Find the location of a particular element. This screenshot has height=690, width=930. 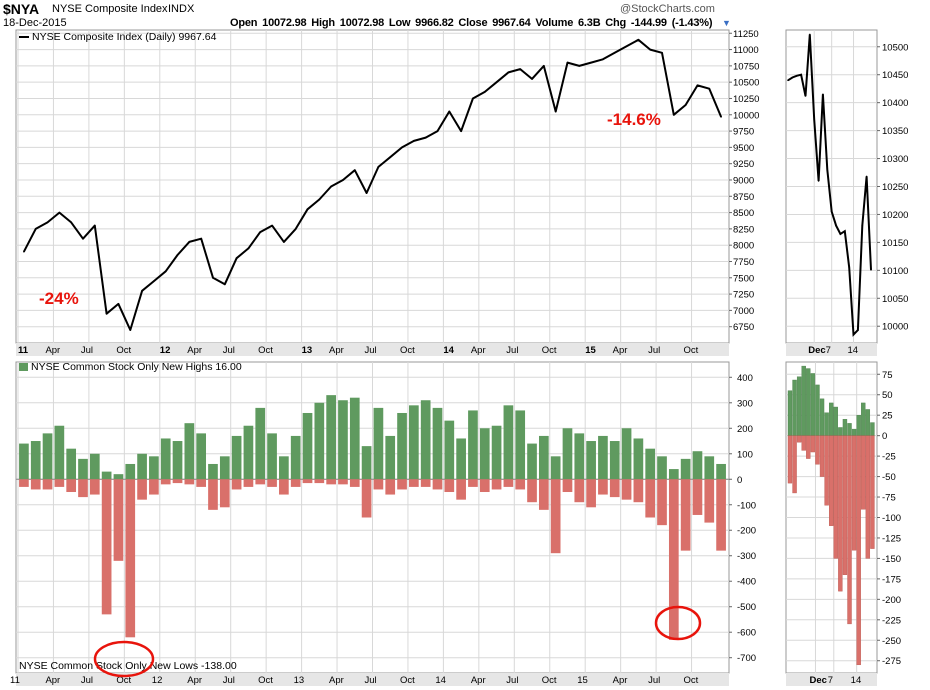

watermark: @StockCharts.com is located at coordinates (667, 9).